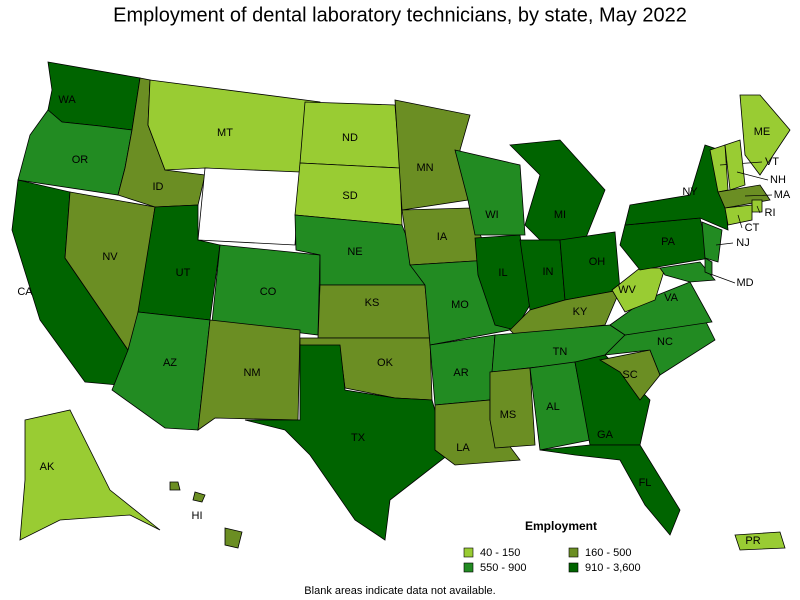  Describe the element at coordinates (645, 483) in the screenshot. I see `state-label: FL` at that location.